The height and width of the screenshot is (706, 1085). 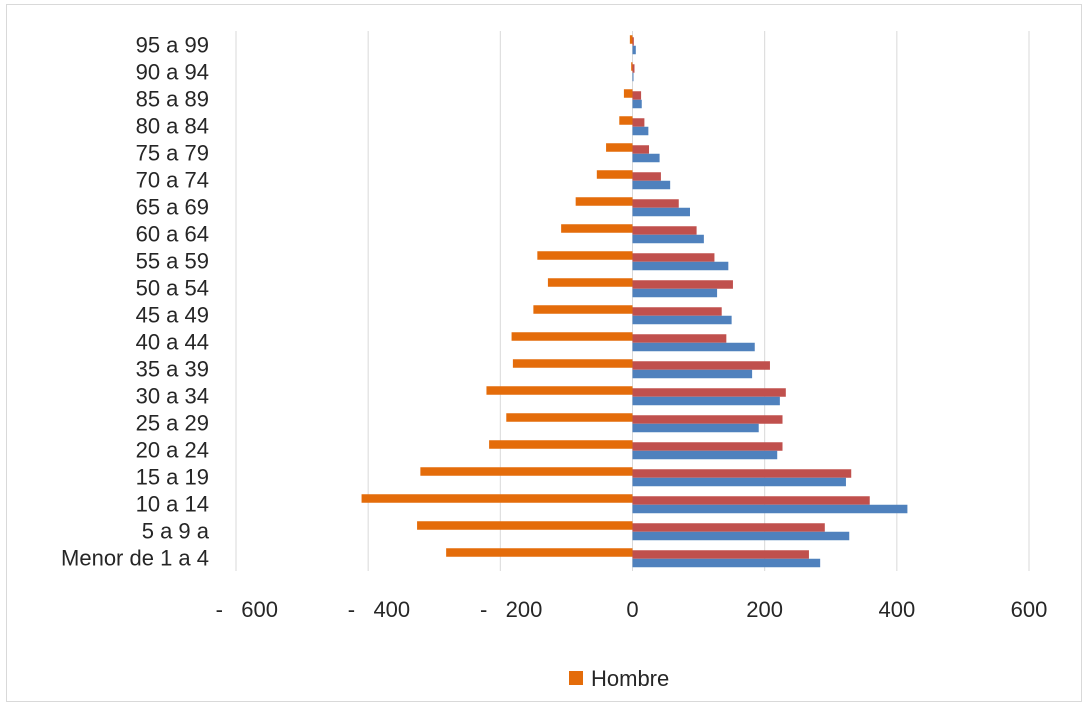 What do you see at coordinates (176, 531) in the screenshot?
I see `category-label-1: 5 a 9 a` at bounding box center [176, 531].